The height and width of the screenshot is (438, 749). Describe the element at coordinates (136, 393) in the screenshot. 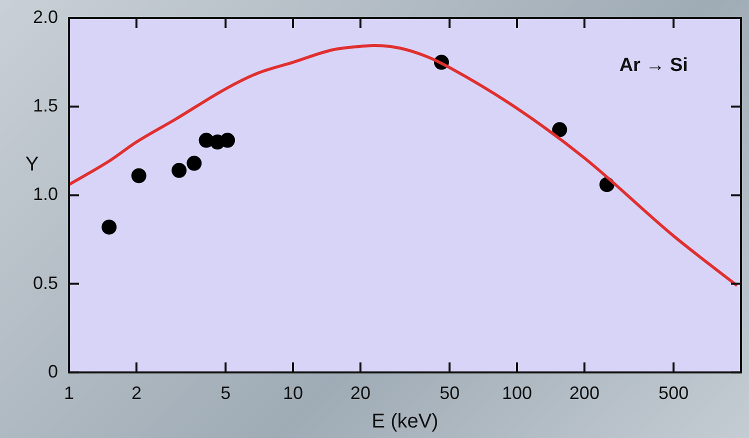

I see `x-tick-label: 2` at that location.